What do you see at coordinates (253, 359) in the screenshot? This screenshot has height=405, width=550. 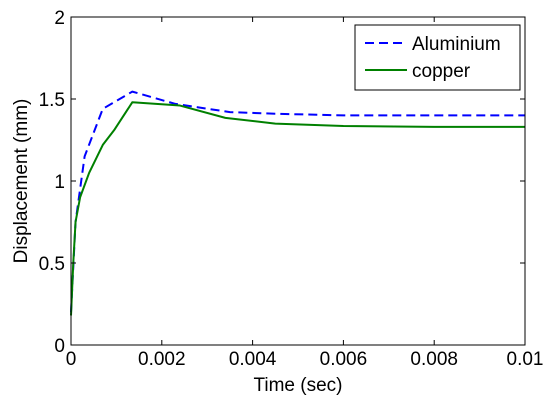 I see `x-tick-label: 0.004` at bounding box center [253, 359].